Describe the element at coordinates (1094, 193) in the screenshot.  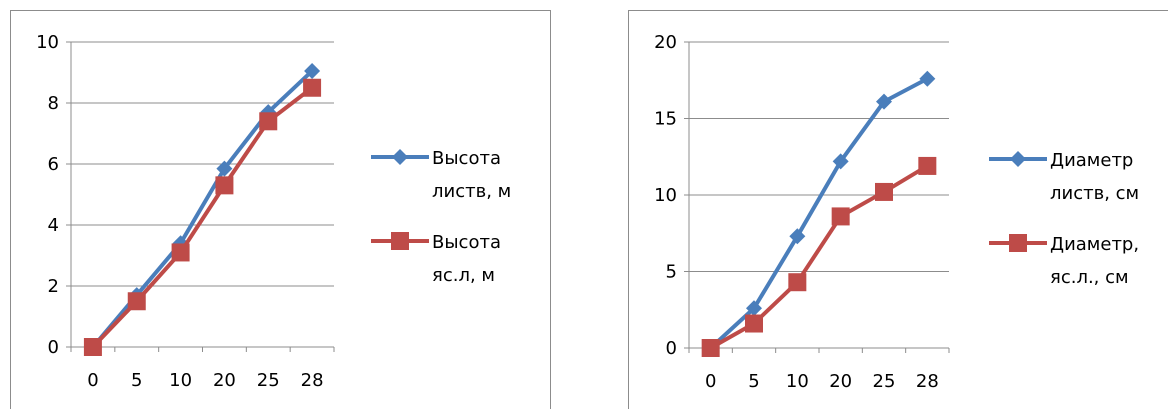
I see `legend-label: листв, см` at that location.